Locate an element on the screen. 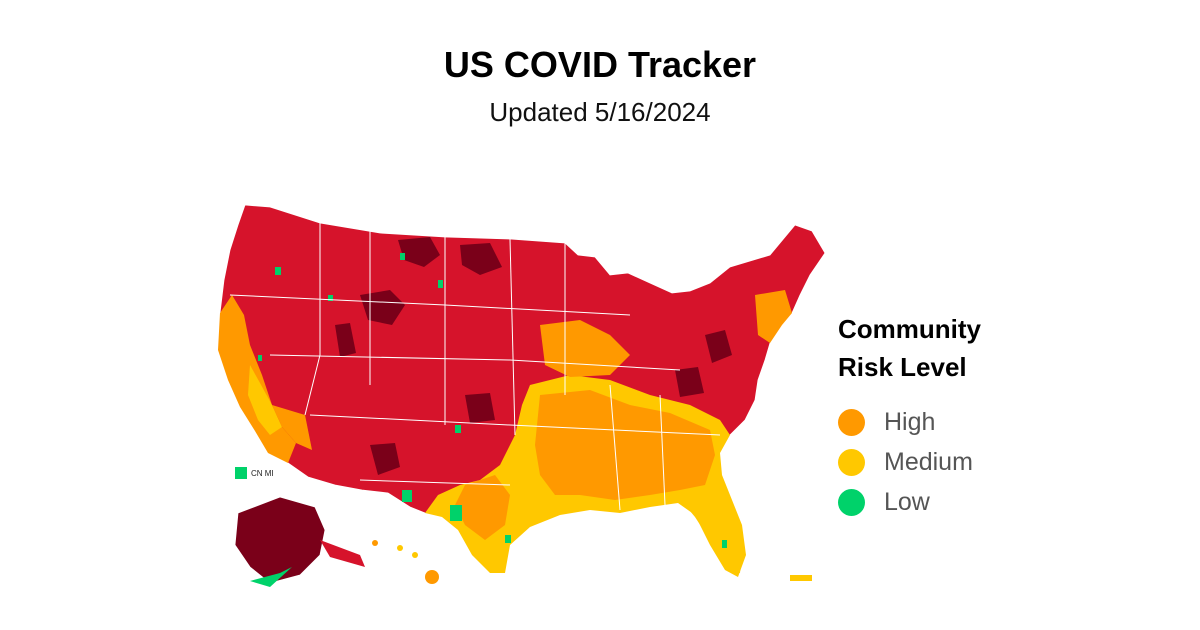 The height and width of the screenshot is (630, 1200). page-title: US COVID Tracker is located at coordinates (600, 64).